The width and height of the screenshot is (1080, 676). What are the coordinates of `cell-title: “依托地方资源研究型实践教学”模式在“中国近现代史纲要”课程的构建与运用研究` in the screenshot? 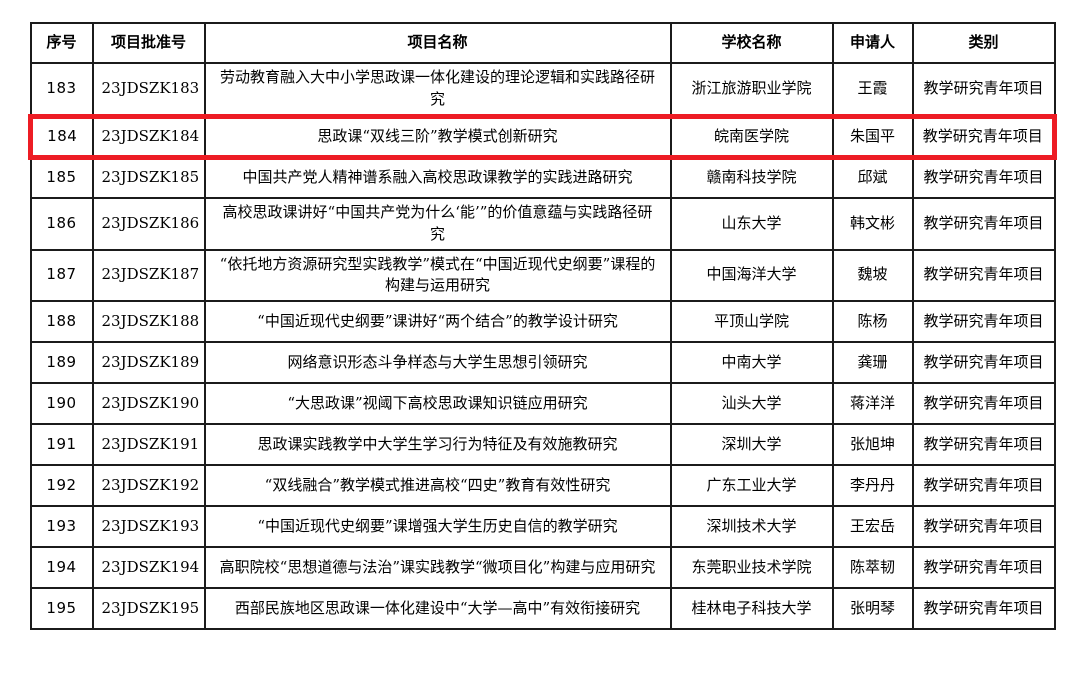 It's located at (437, 275).